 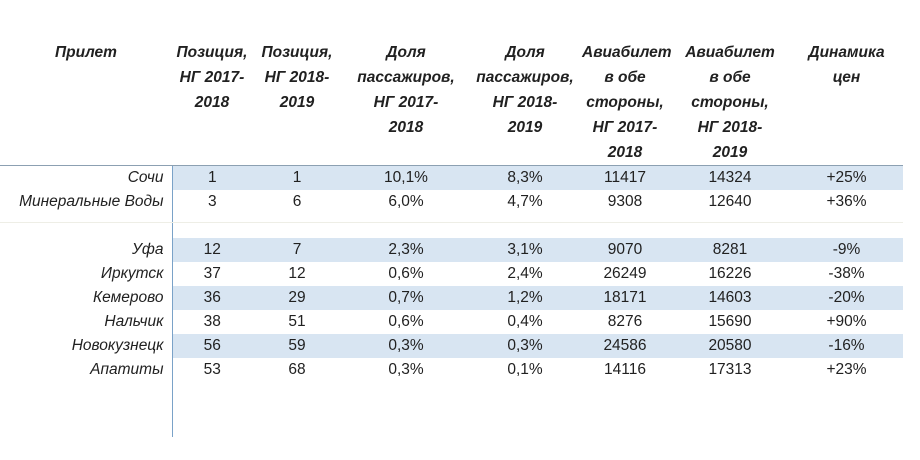 I want to click on value-cell: 9070, so click(x=625, y=250).